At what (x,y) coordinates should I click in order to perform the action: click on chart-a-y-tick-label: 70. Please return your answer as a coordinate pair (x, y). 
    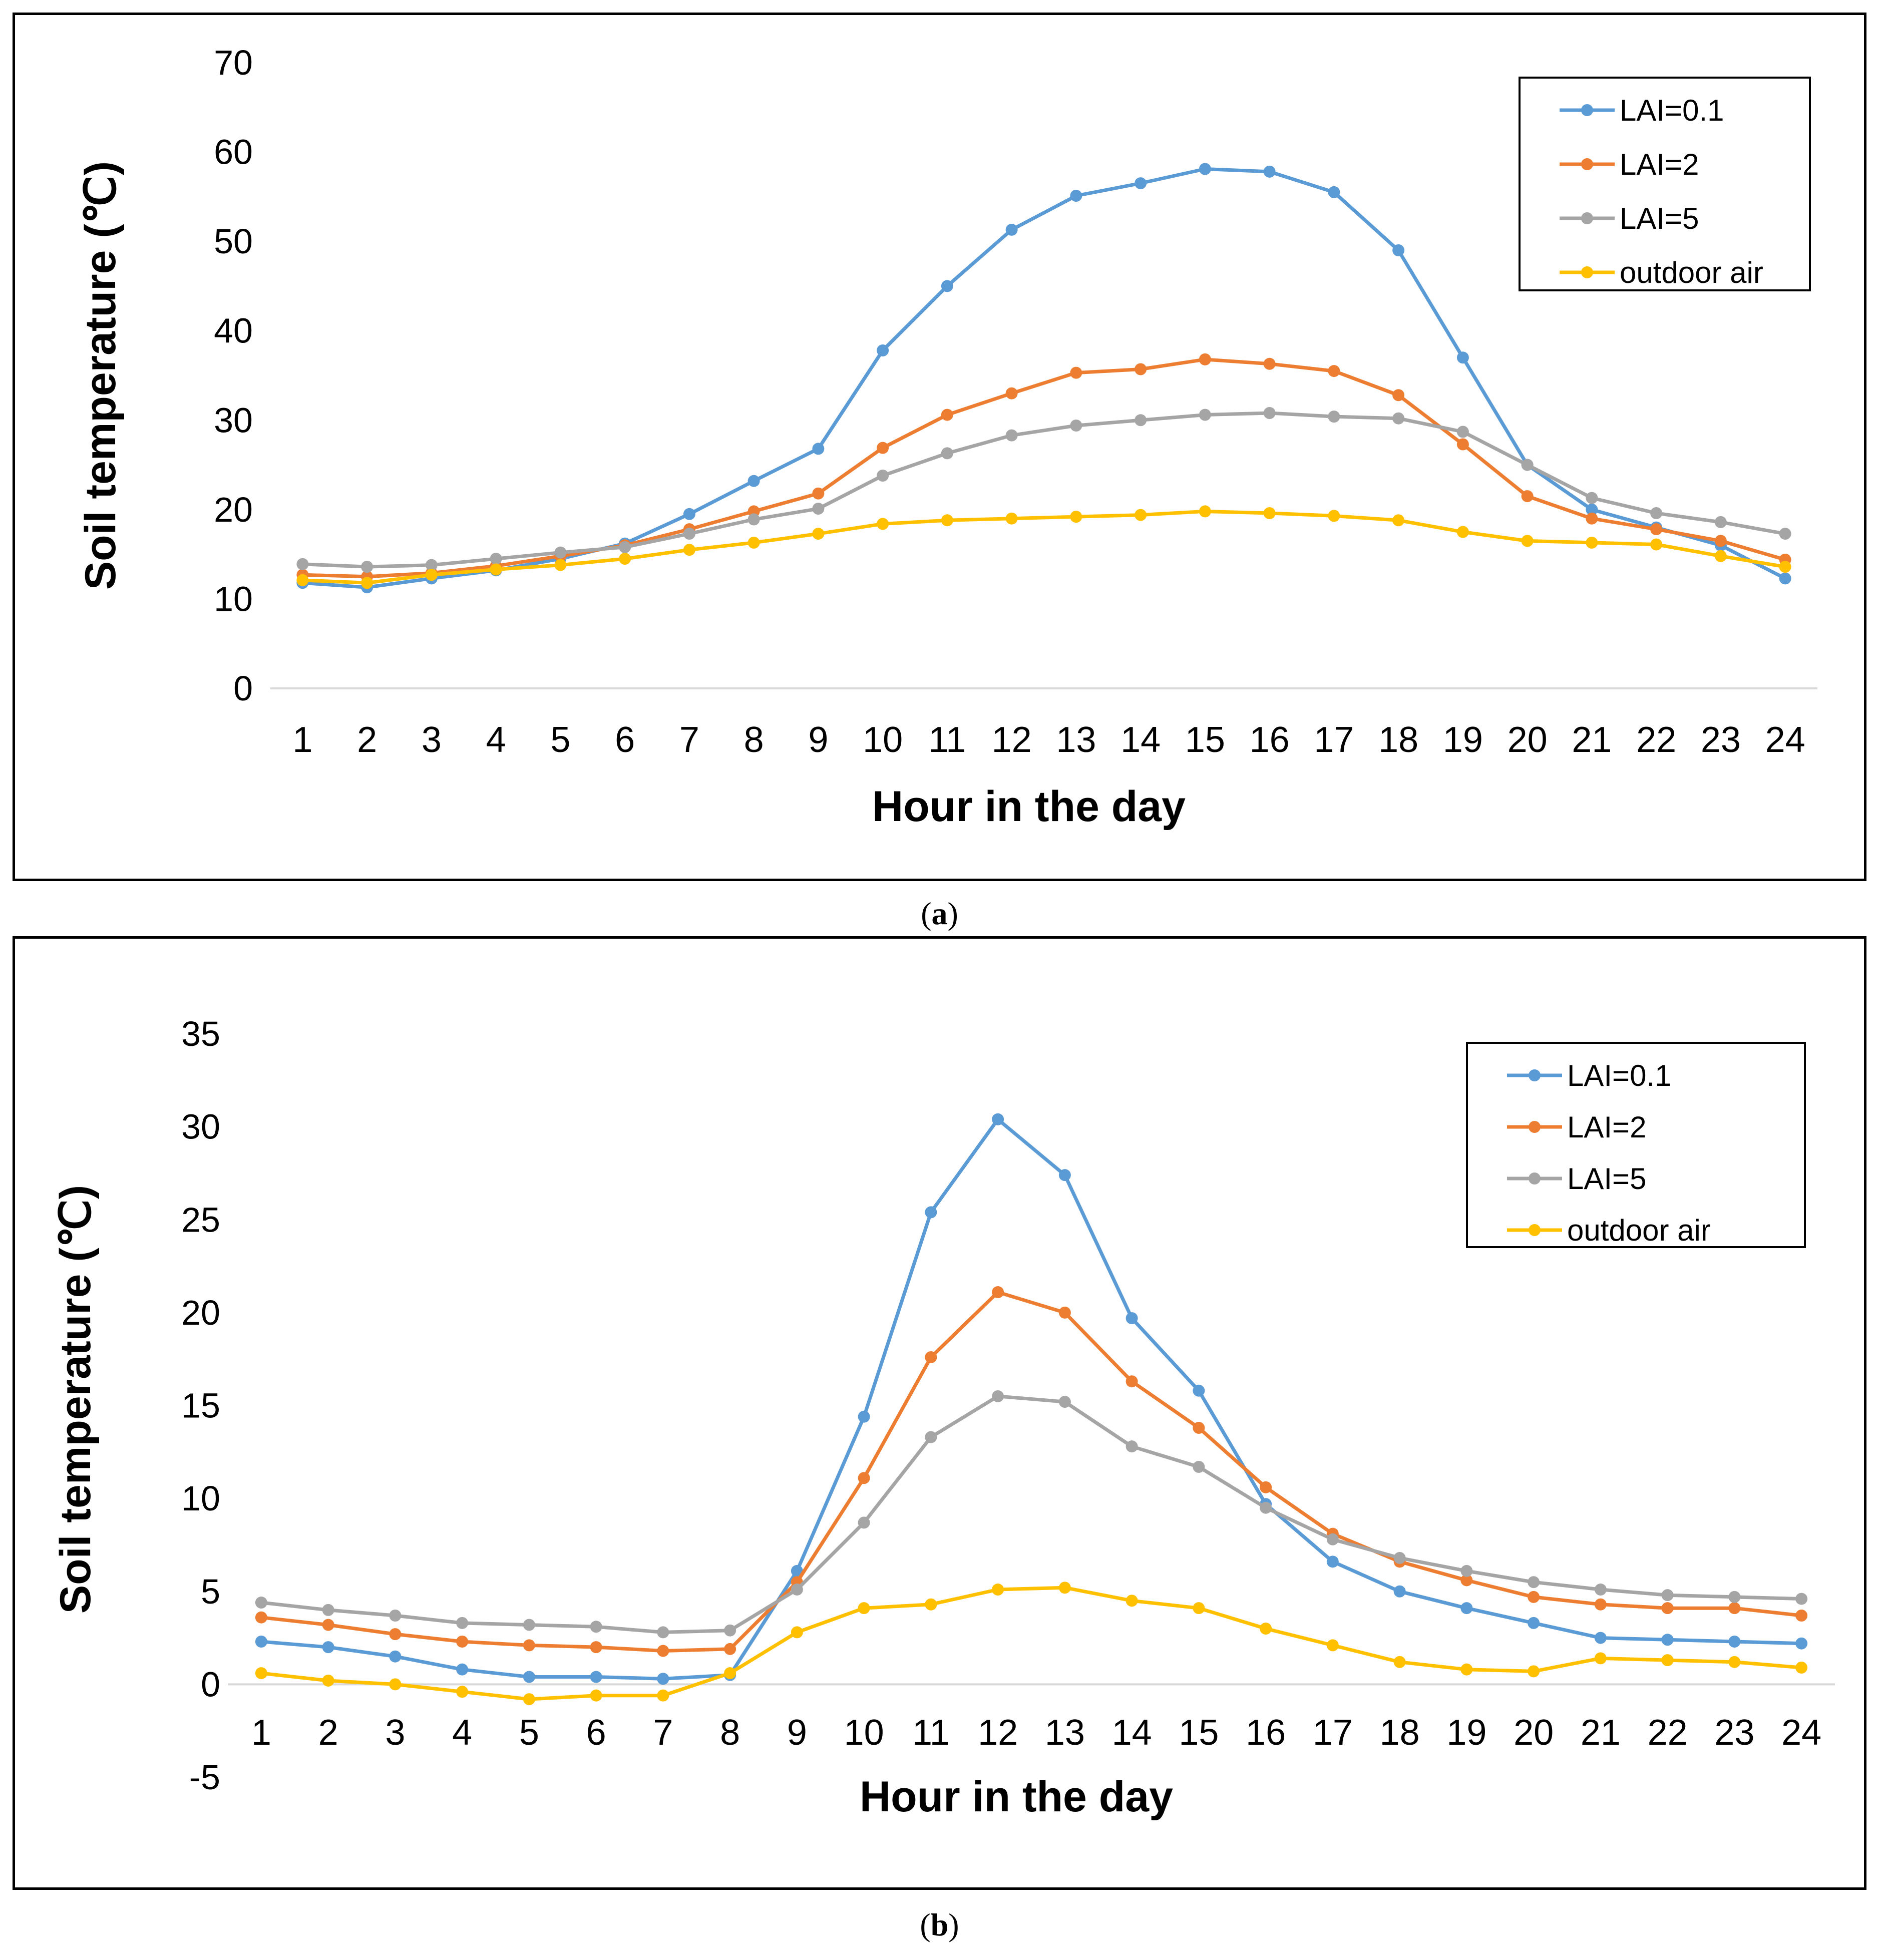
    Looking at the image, I should click on (233, 62).